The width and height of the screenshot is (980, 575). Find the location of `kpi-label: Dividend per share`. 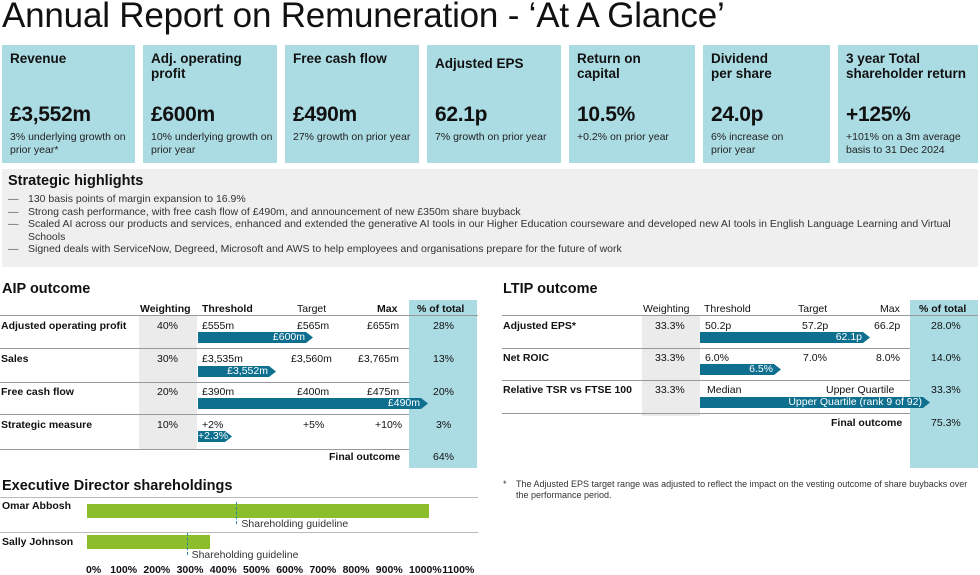

kpi-label: Dividend per share is located at coordinates (741, 66).